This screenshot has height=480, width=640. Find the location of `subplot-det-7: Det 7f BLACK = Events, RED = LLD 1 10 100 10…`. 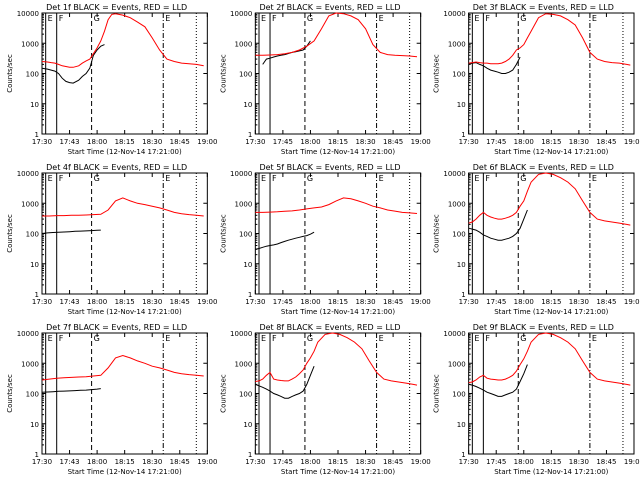

subplot-det-7: Det 7f BLACK = Events, RED = LLD 1 10 100 10… is located at coordinates (111, 399).